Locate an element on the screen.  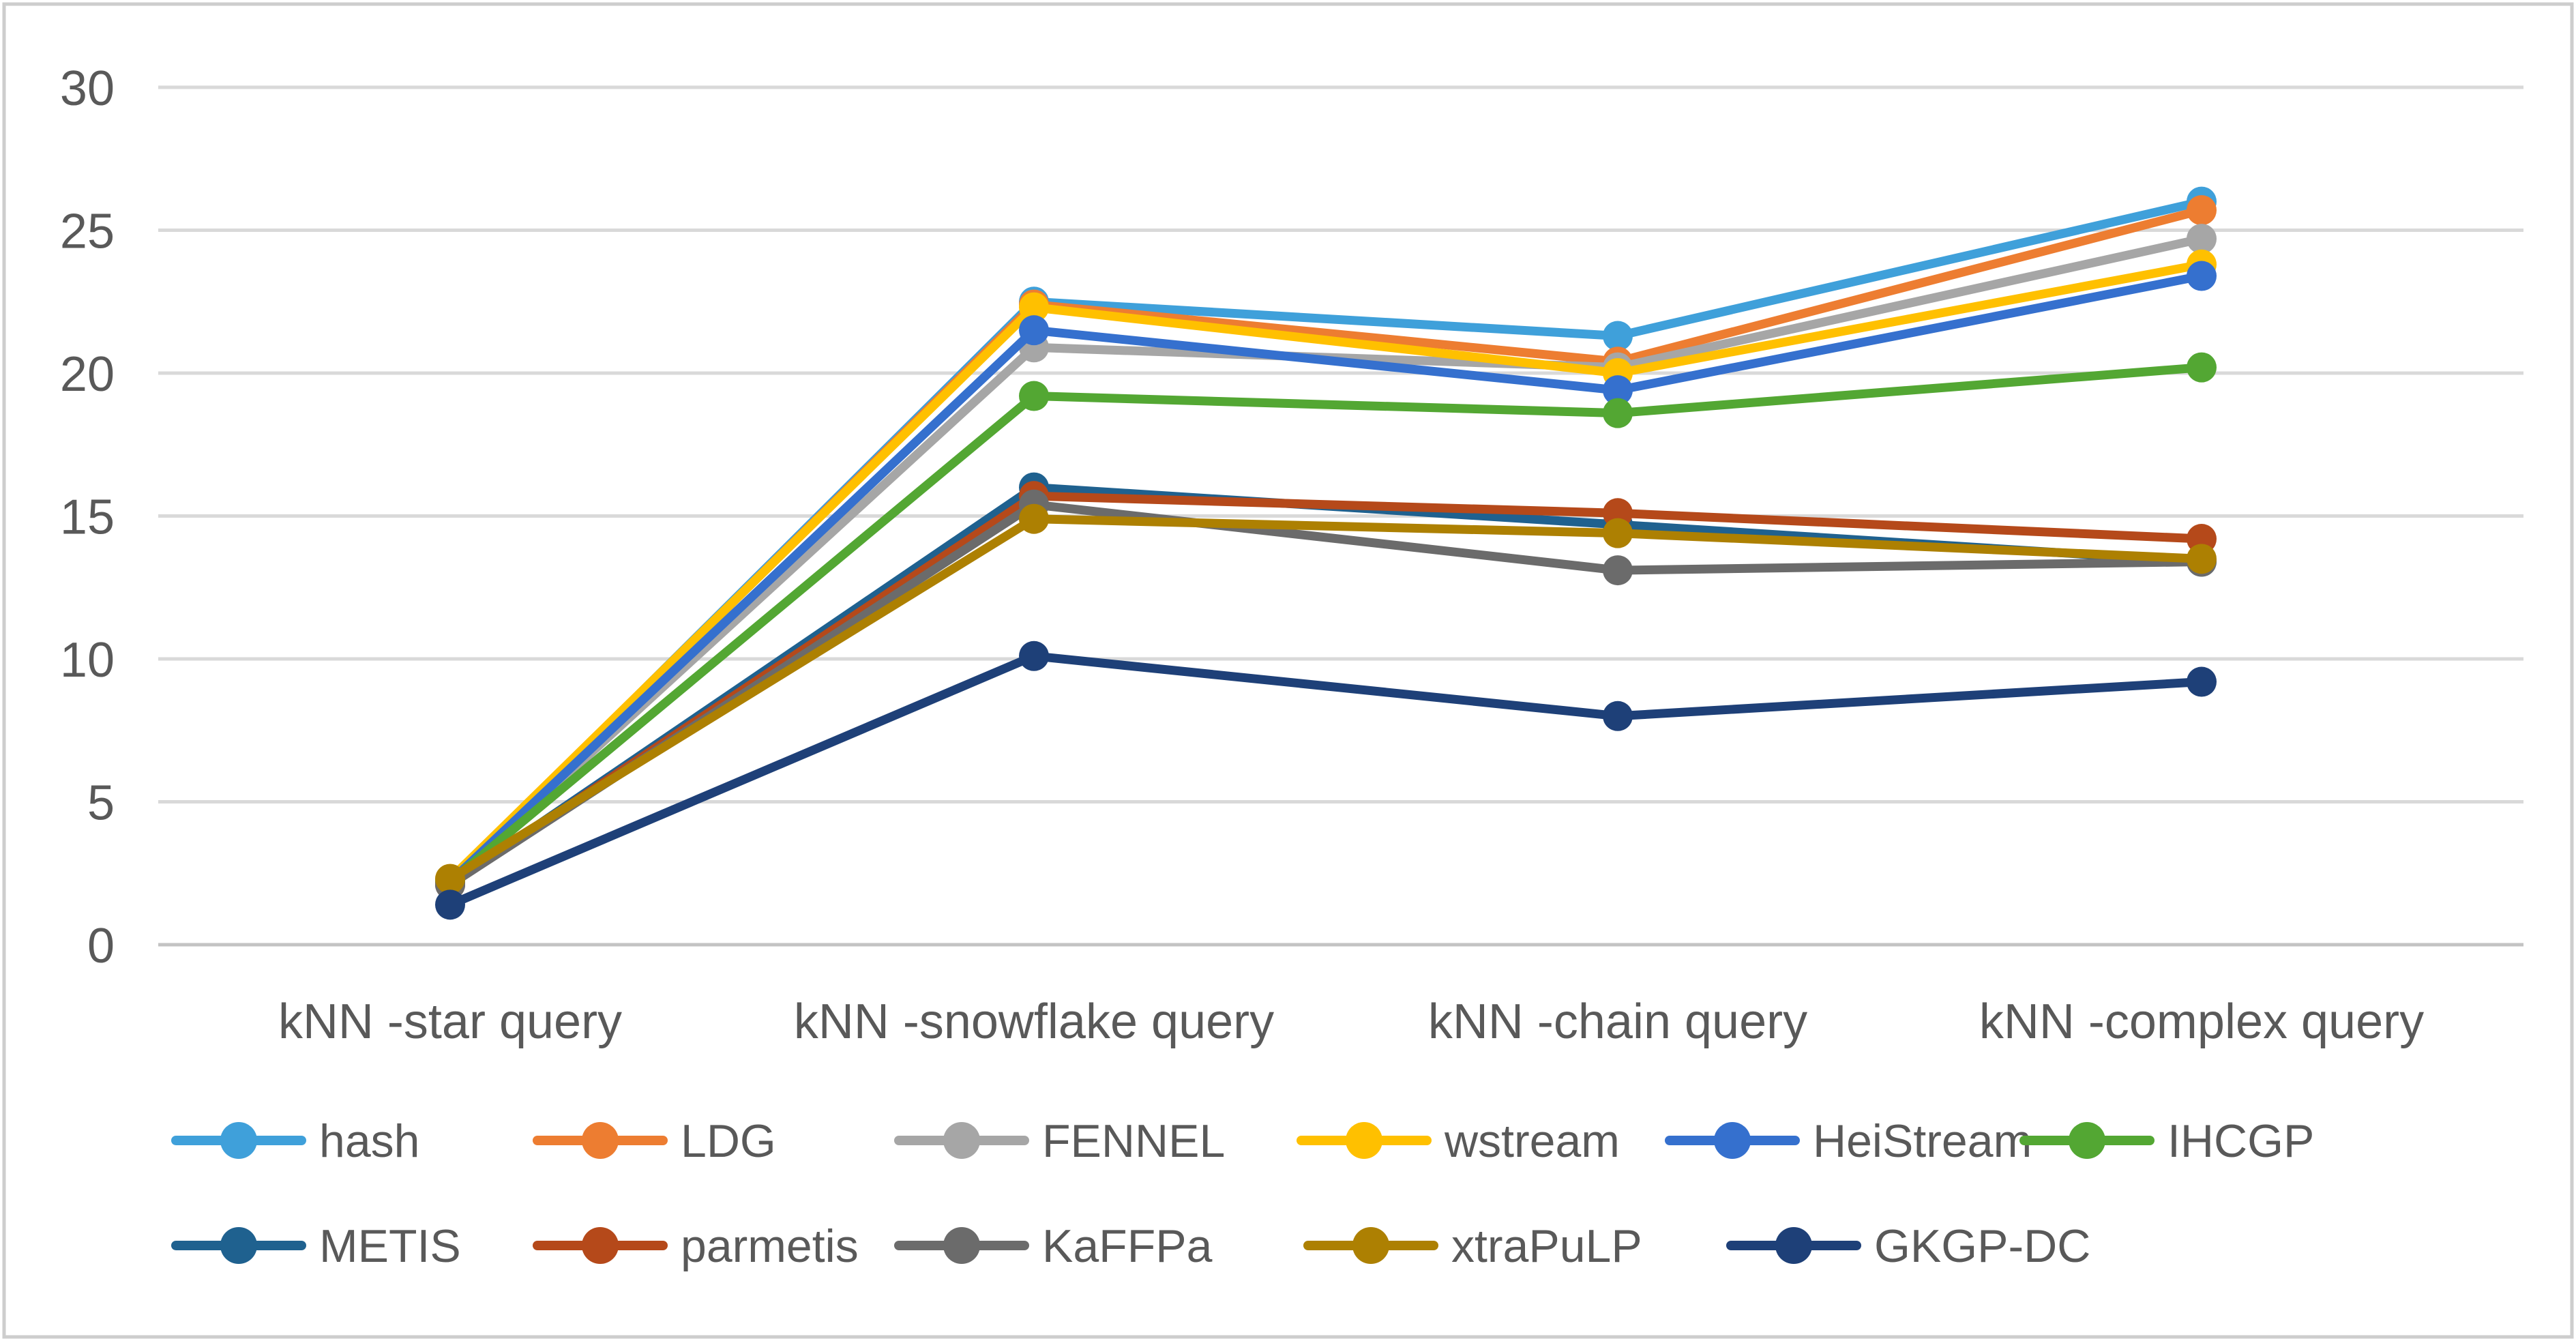
legend-marker-GKGP-DC is located at coordinates (1793, 1245).